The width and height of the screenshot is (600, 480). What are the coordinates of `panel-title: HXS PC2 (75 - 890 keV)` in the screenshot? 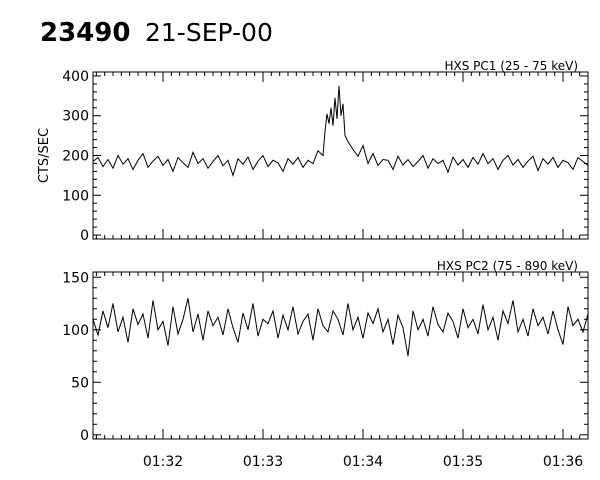 It's located at (507, 266).